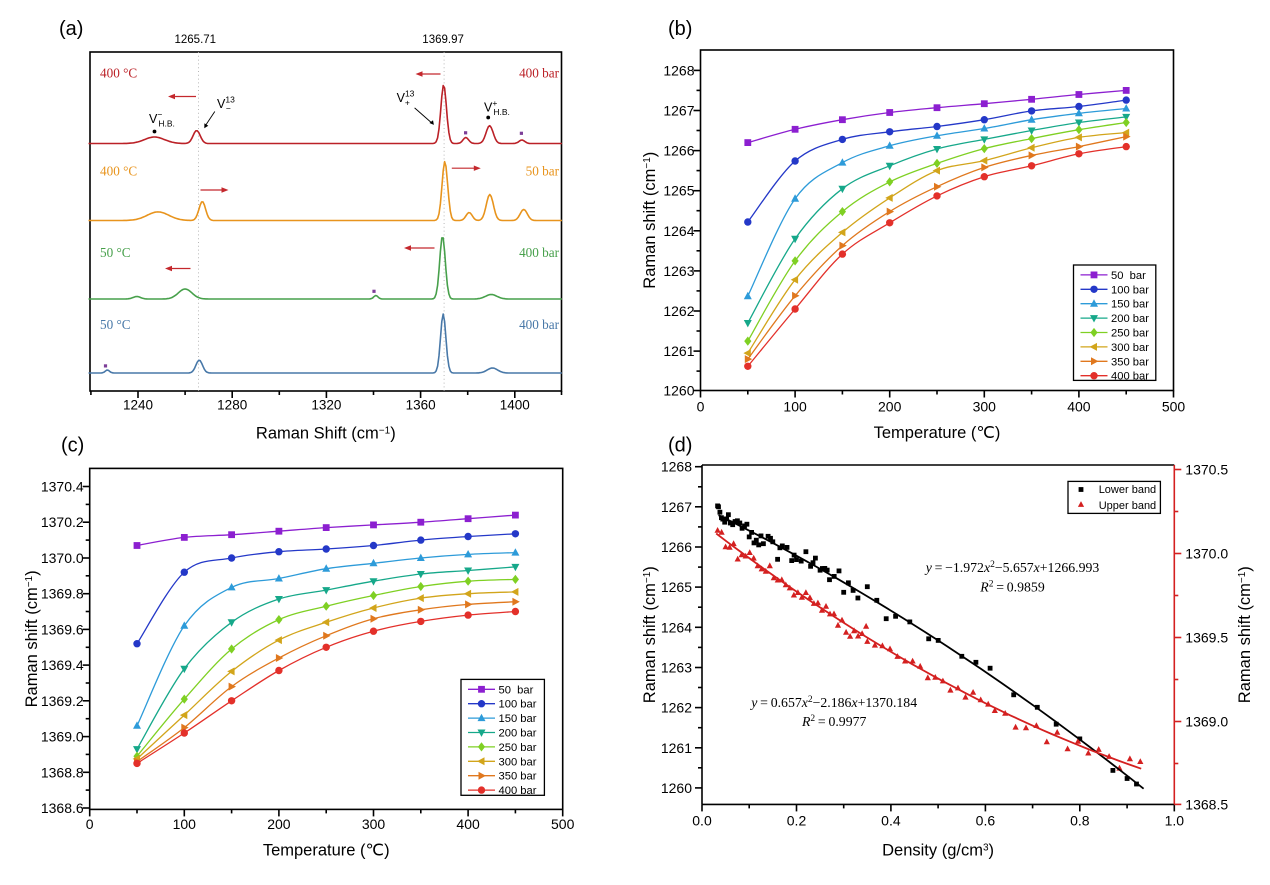  Describe the element at coordinates (1206, 638) in the screenshot. I see `svg-text: 1369.5` at that location.